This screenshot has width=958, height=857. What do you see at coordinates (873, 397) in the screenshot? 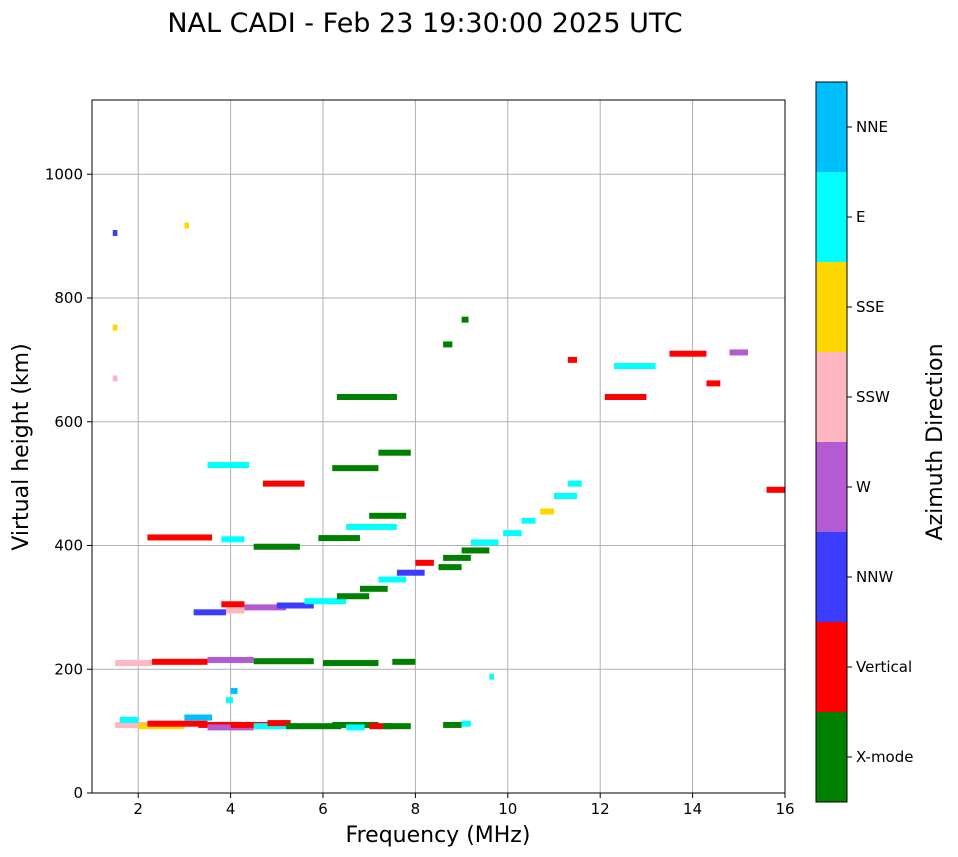
I see `colorbar-tick-label: SSW` at bounding box center [873, 397].